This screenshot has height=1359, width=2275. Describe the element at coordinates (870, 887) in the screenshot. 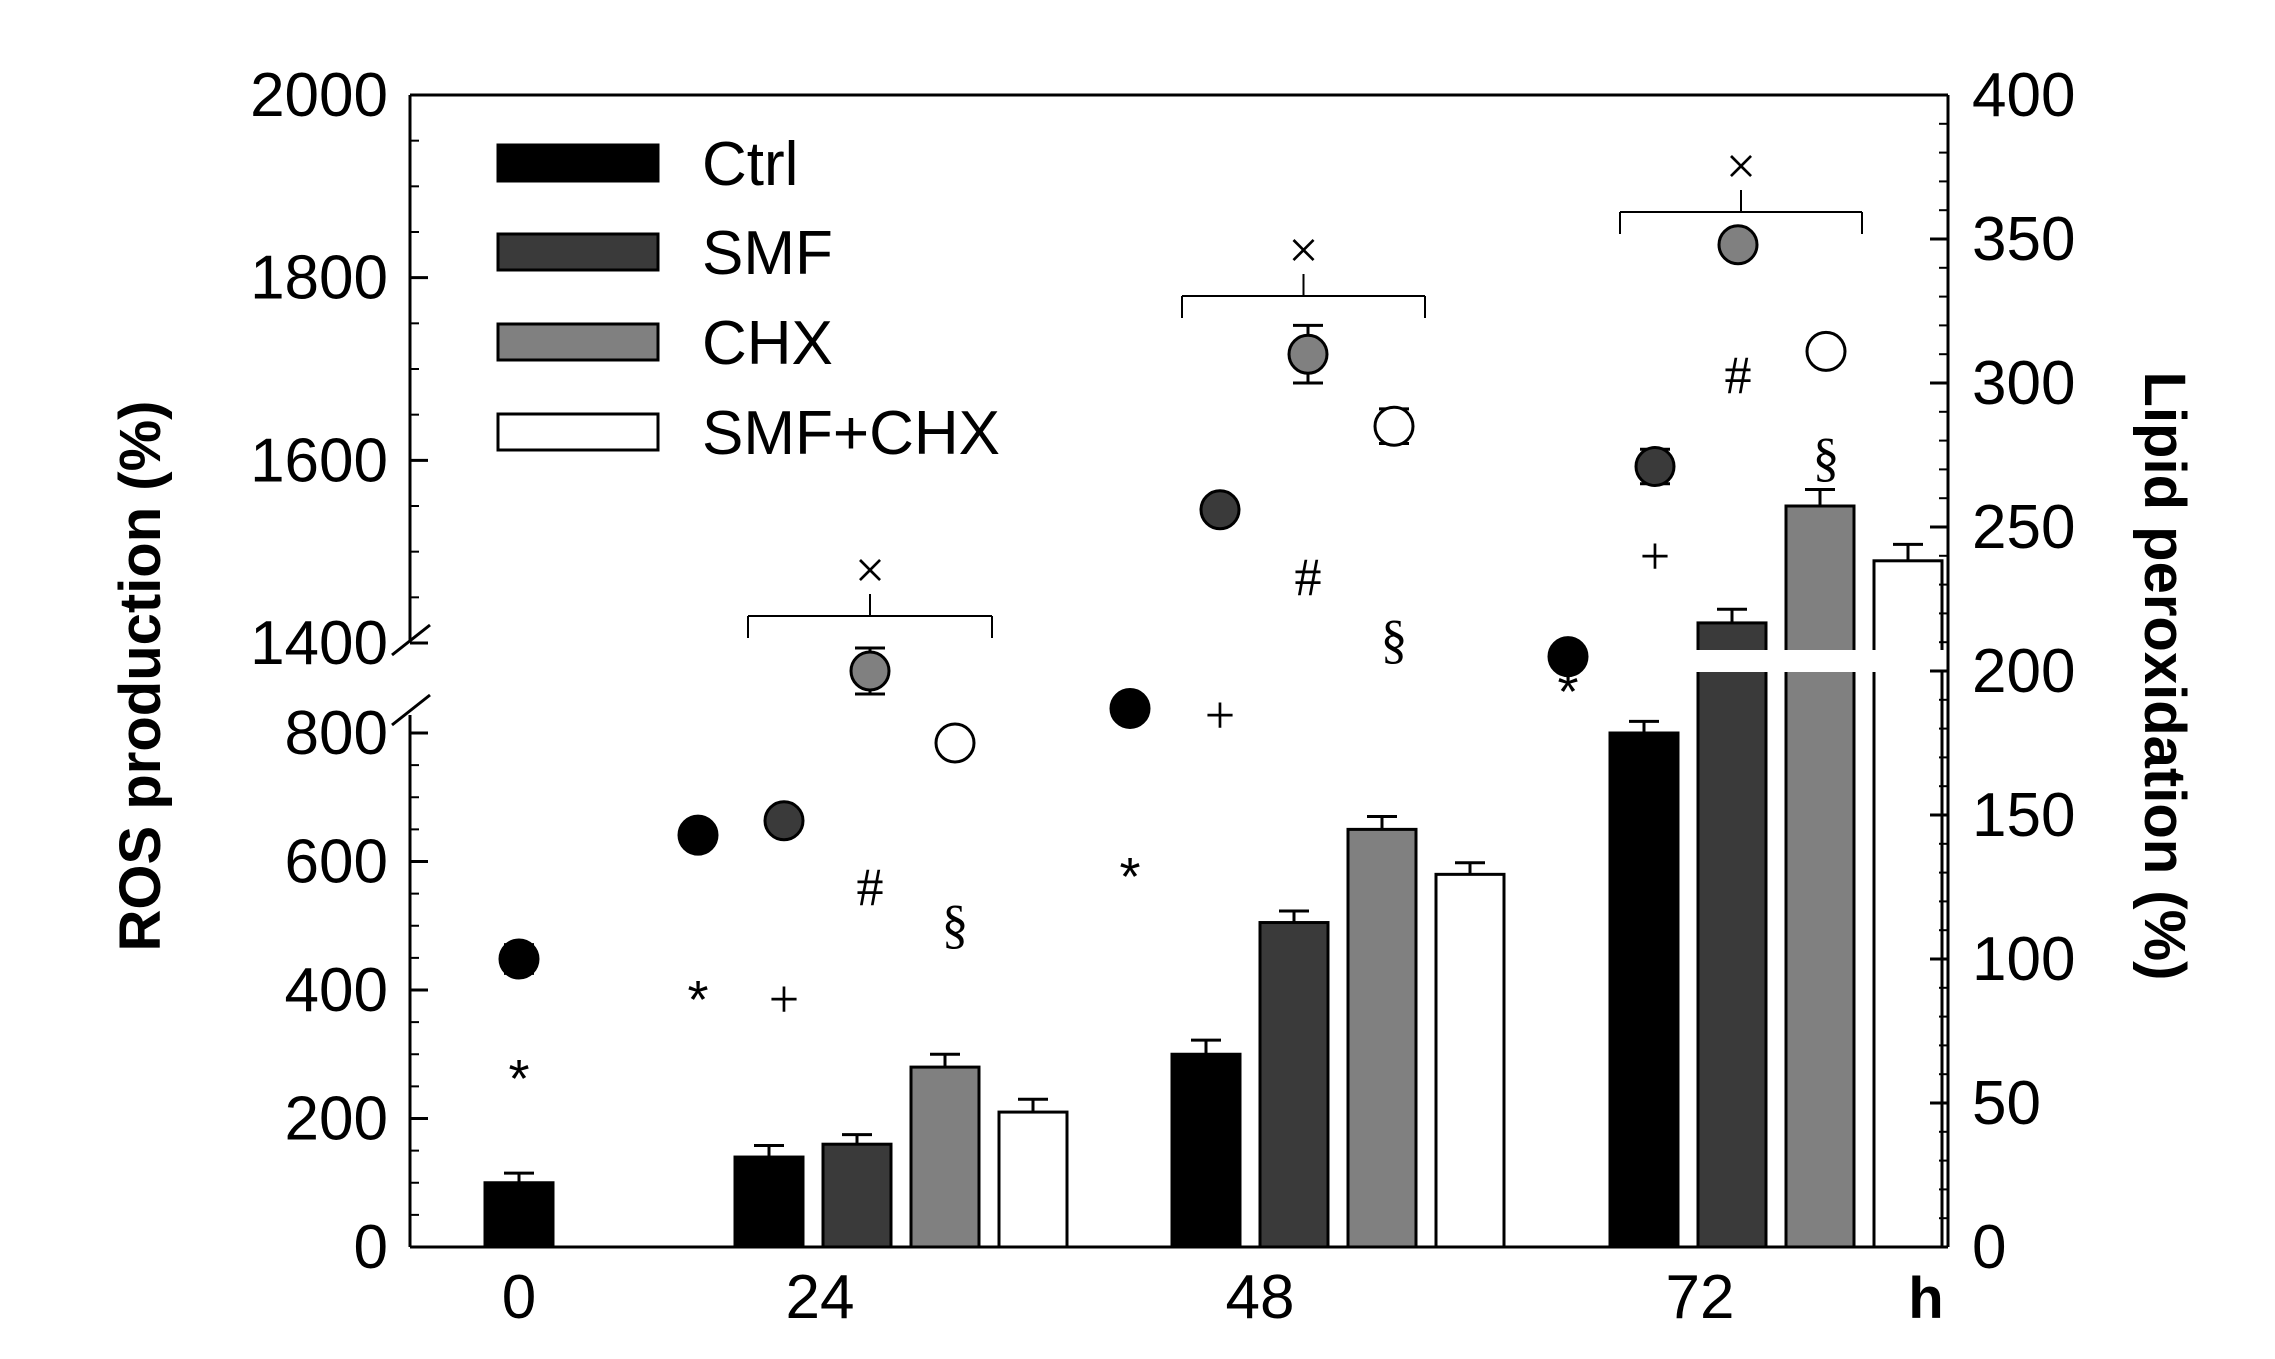

I see `sig-hash-24: #` at that location.